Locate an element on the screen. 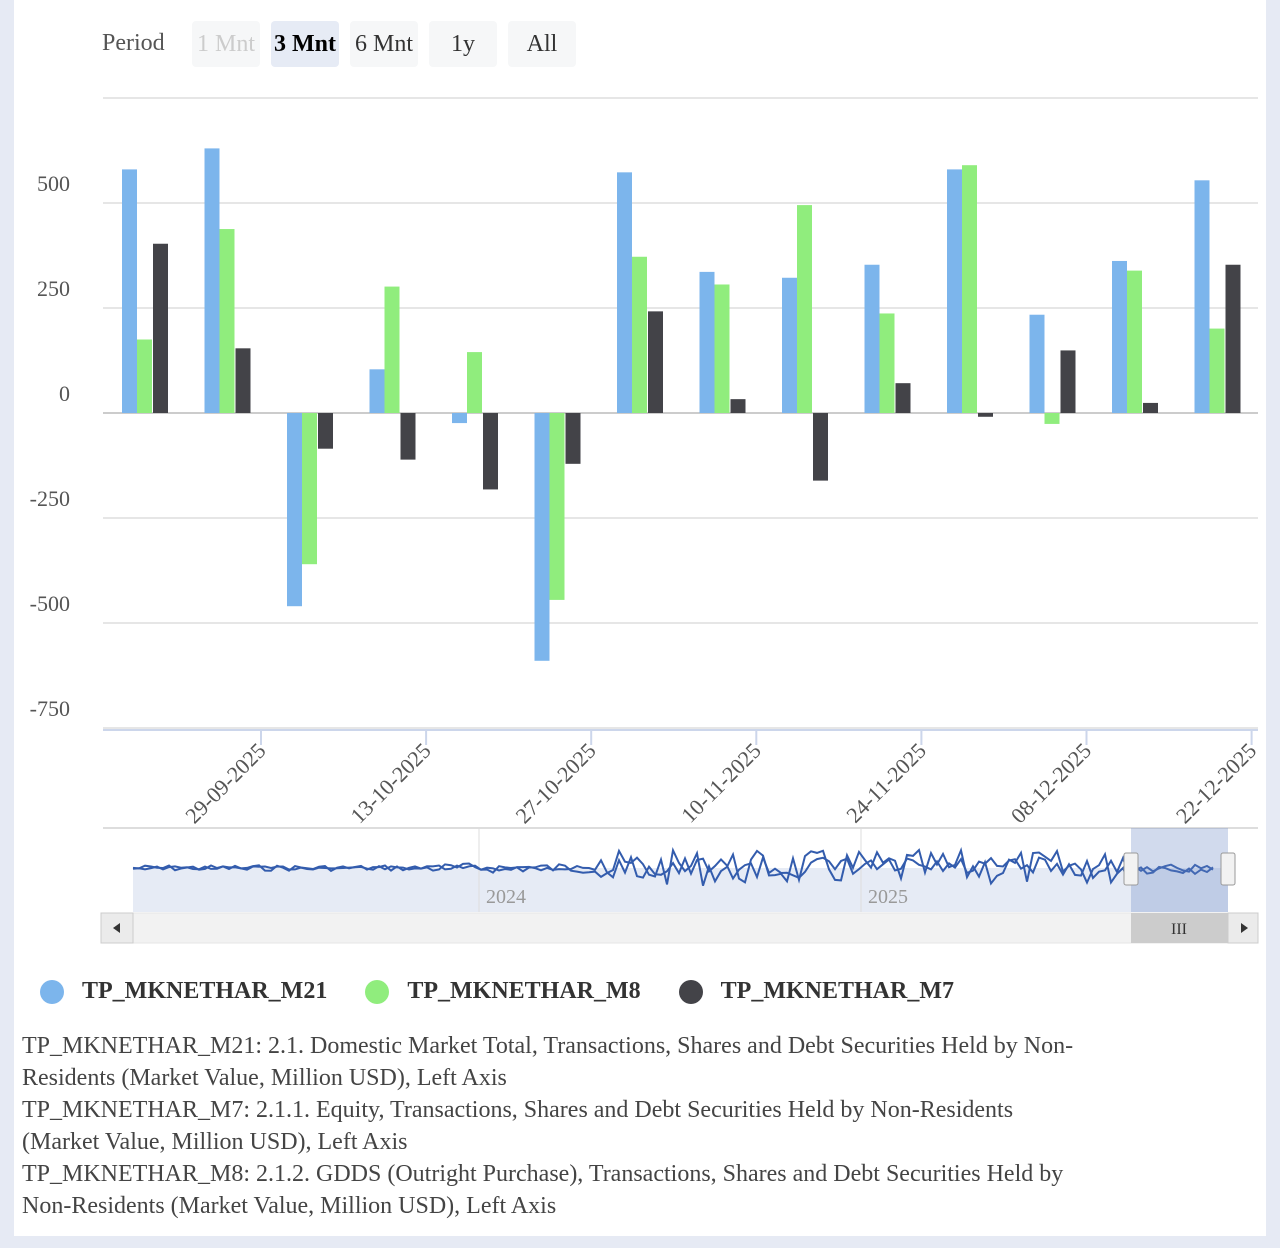 This screenshot has height=1248, width=1280. x-tick-label: 29-09-2025 is located at coordinates (225, 783).